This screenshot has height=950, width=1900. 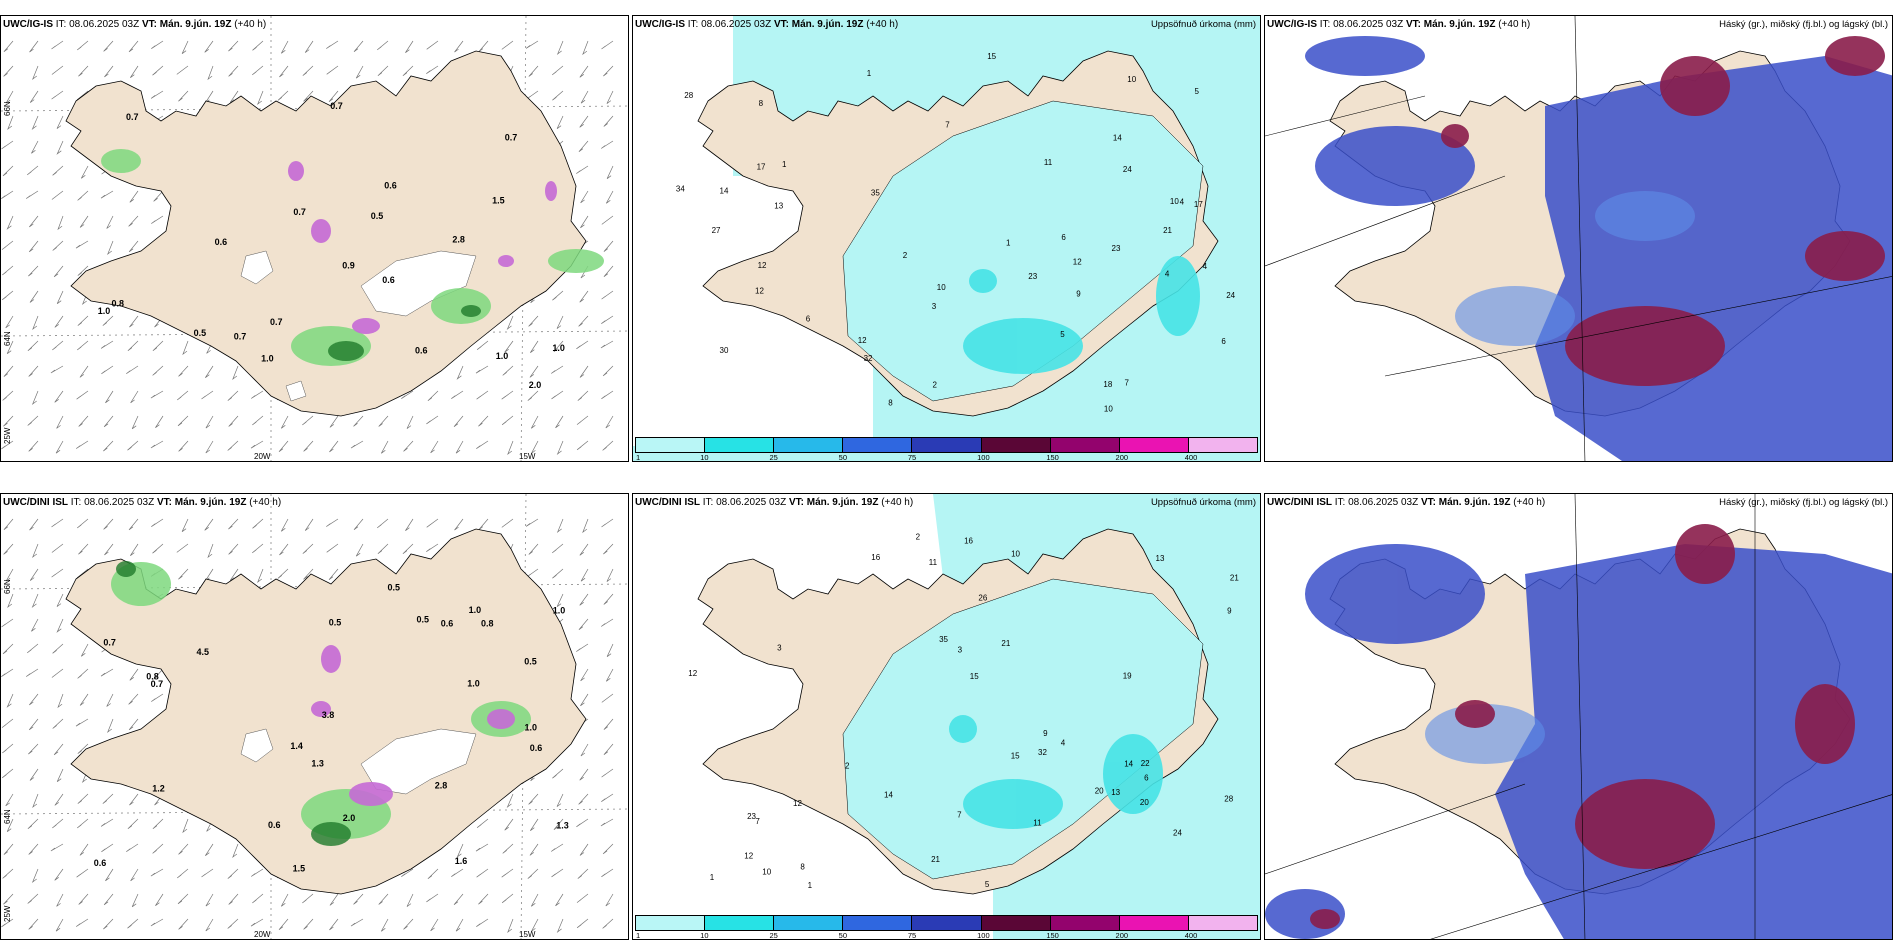 What do you see at coordinates (983, 935) in the screenshot?
I see `colorbar-label: 100` at bounding box center [983, 935].